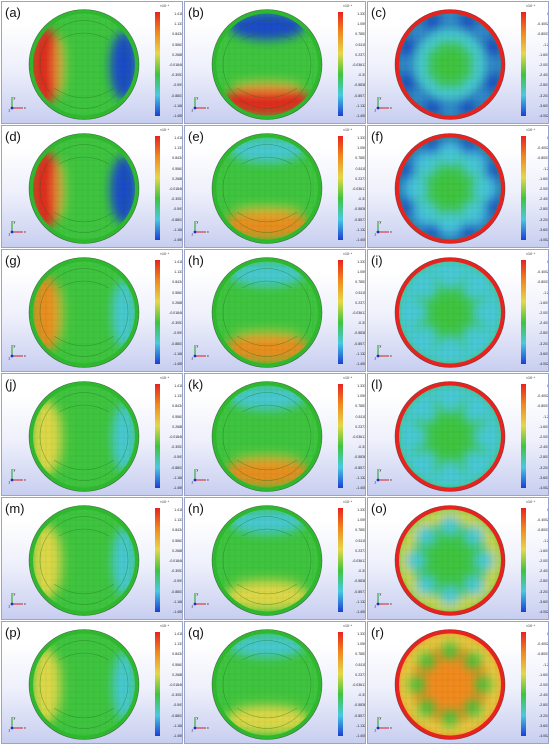 This screenshot has width=550, height=746. What do you see at coordinates (360, 44) in the screenshot?
I see `colorbar-tick-label: 0.5115` at bounding box center [360, 44].